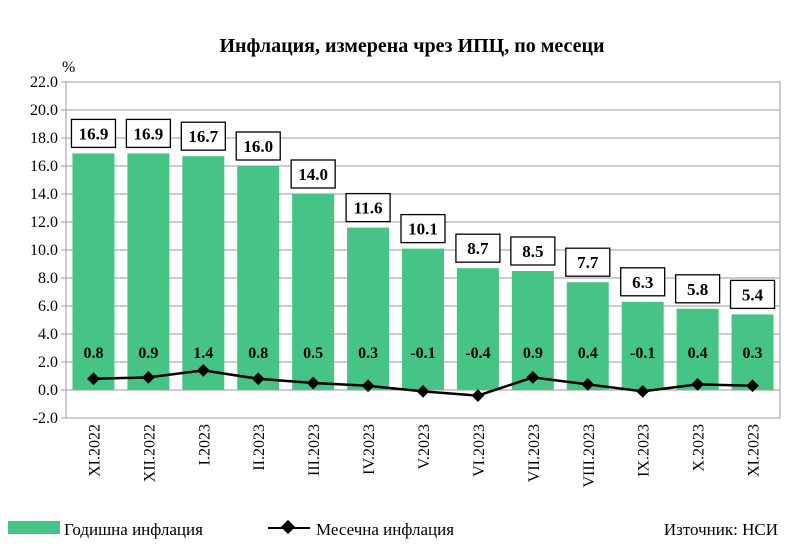  I want to click on y-tick-label: 20.0, so click(44, 110).